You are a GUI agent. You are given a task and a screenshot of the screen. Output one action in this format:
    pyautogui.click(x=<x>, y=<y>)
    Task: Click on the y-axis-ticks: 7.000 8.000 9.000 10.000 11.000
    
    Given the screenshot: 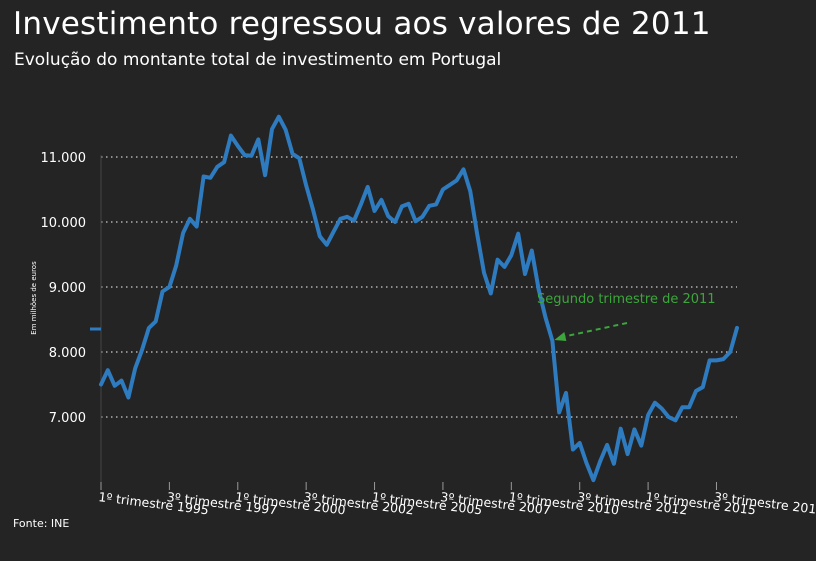 What is the action you would take?
    pyautogui.click(x=64, y=288)
    